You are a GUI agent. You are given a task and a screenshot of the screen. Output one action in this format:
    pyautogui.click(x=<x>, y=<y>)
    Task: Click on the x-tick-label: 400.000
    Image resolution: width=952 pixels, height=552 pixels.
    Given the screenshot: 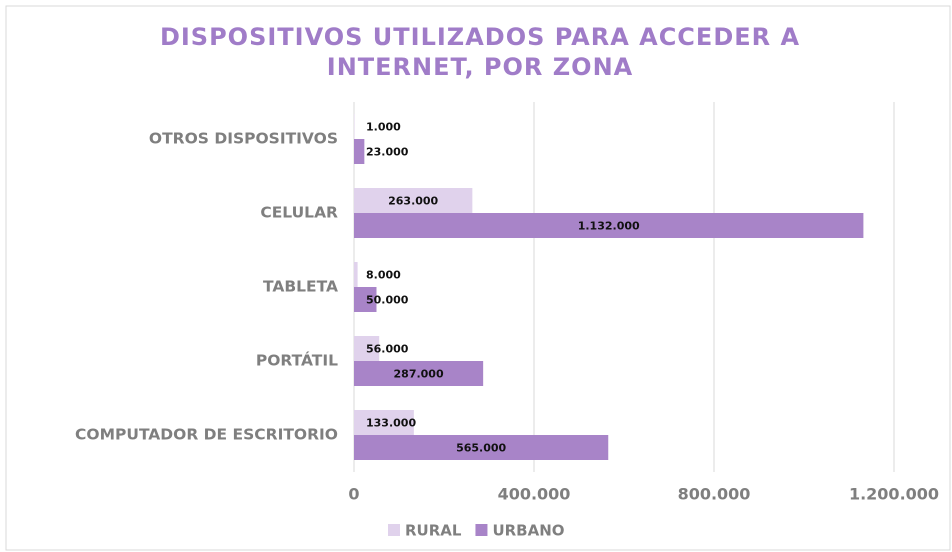 What is the action you would take?
    pyautogui.click(x=534, y=494)
    